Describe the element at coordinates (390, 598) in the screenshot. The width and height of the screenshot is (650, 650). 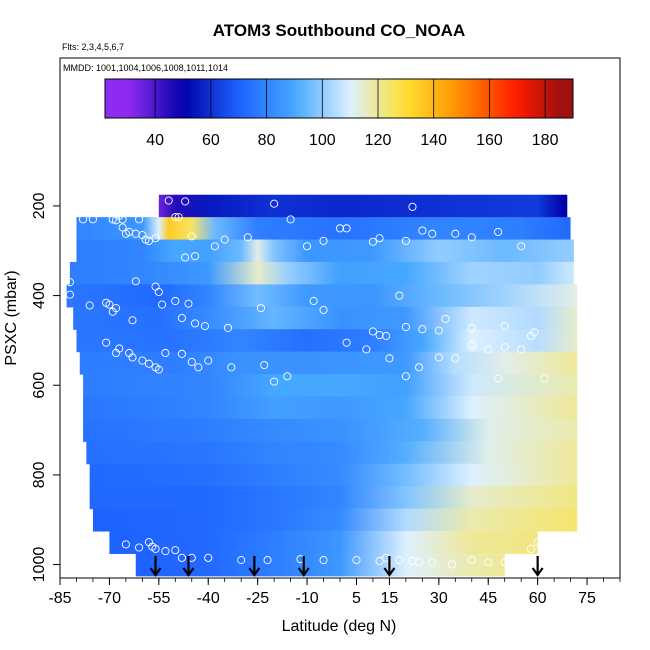
I see `x-tick-label: 15` at that location.